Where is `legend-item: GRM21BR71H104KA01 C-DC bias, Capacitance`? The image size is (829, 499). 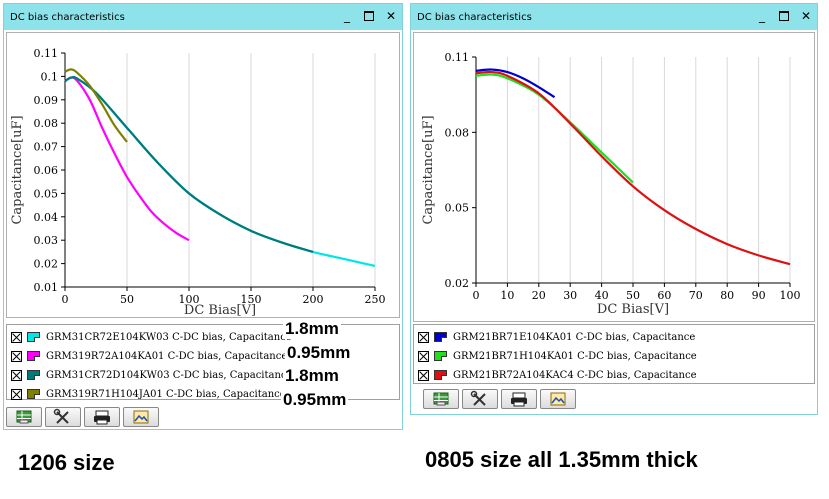 legend-item: GRM21BR71H104KA01 C-DC bias, Capacitance is located at coordinates (557, 356).